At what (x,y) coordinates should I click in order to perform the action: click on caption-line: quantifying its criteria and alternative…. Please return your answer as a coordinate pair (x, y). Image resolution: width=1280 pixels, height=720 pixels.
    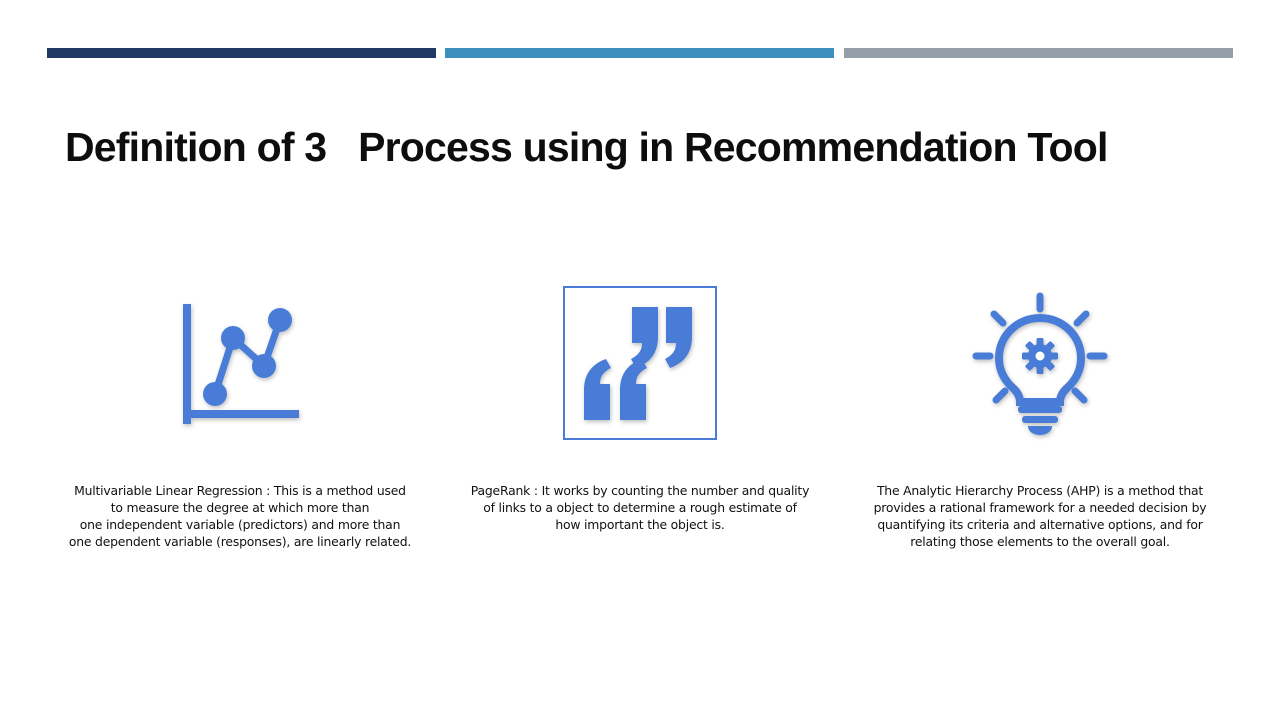
    Looking at the image, I should click on (1040, 524).